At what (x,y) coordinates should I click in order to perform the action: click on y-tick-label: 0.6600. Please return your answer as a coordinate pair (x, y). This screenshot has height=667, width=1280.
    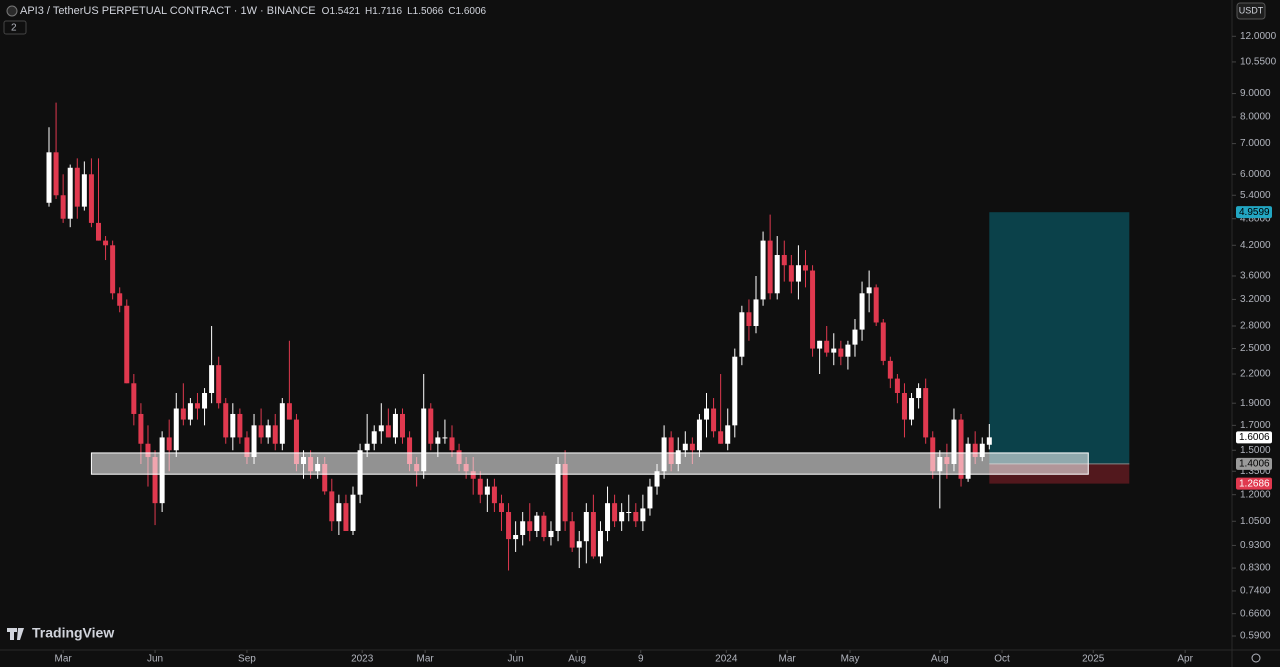
    Looking at the image, I should click on (1255, 613).